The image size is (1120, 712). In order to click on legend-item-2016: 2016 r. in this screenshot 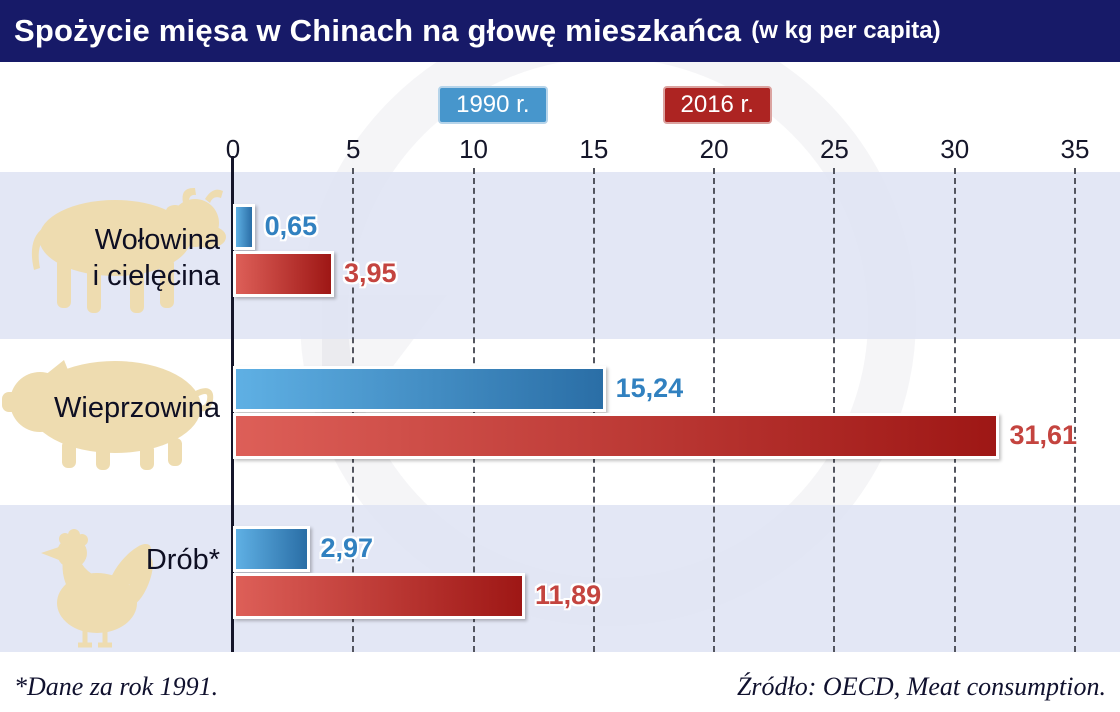, I will do `click(717, 105)`.